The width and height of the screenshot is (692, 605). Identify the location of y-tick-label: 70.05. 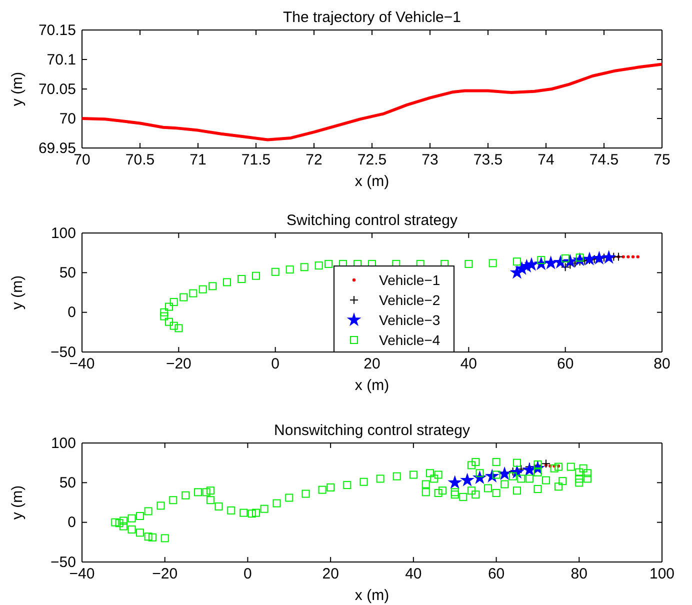
(57, 89).